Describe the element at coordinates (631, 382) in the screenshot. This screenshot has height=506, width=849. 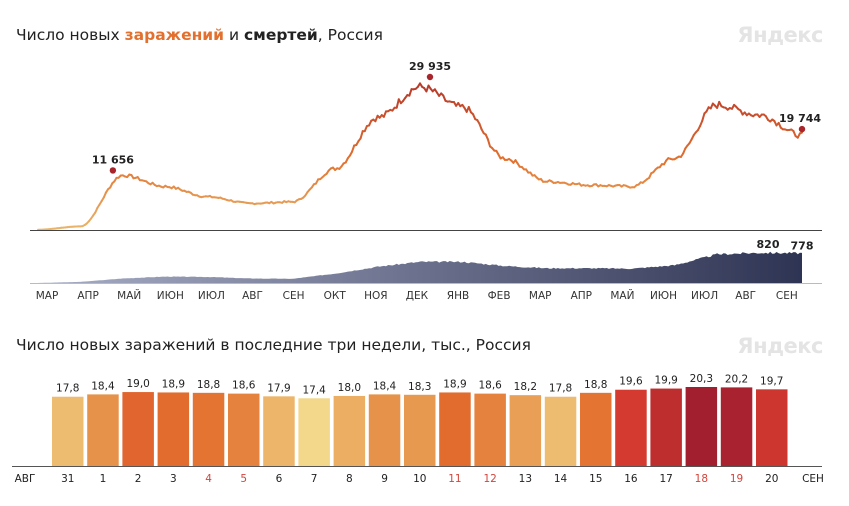
I see `bar-value-label: 19,6` at that location.